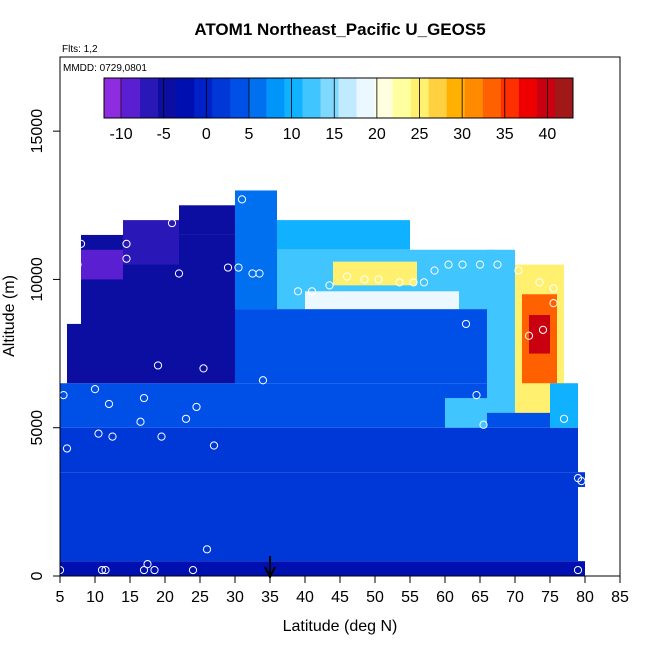 This screenshot has height=650, width=650. What do you see at coordinates (95, 597) in the screenshot?
I see `x-tick-label: 10` at bounding box center [95, 597].